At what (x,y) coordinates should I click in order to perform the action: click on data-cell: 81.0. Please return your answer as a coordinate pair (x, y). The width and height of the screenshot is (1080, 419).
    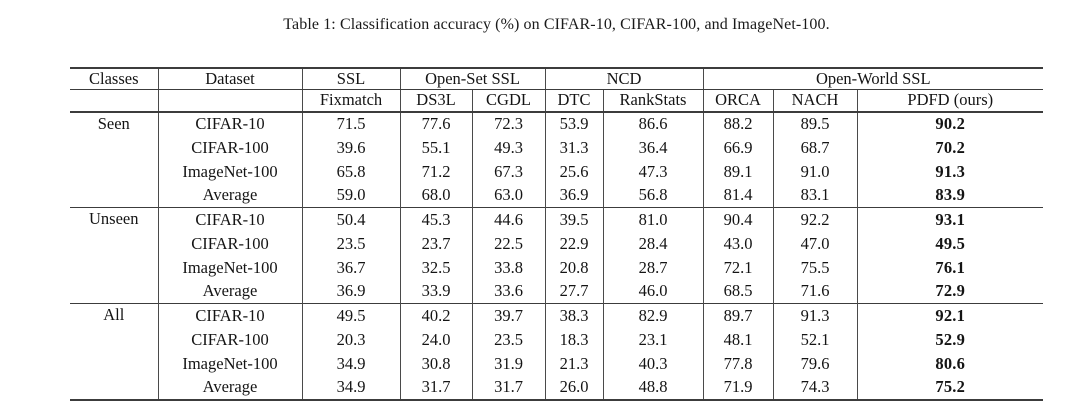
    Looking at the image, I should click on (653, 219).